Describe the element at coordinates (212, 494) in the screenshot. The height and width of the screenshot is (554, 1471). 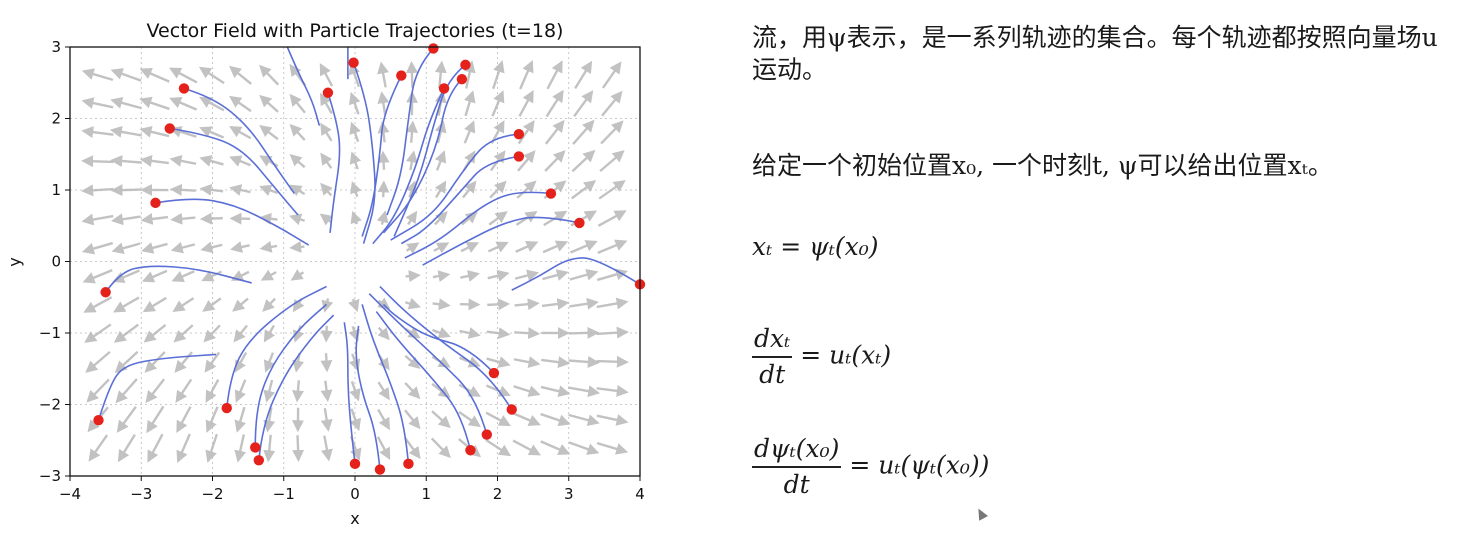
I see `x-tick-label: −2` at that location.